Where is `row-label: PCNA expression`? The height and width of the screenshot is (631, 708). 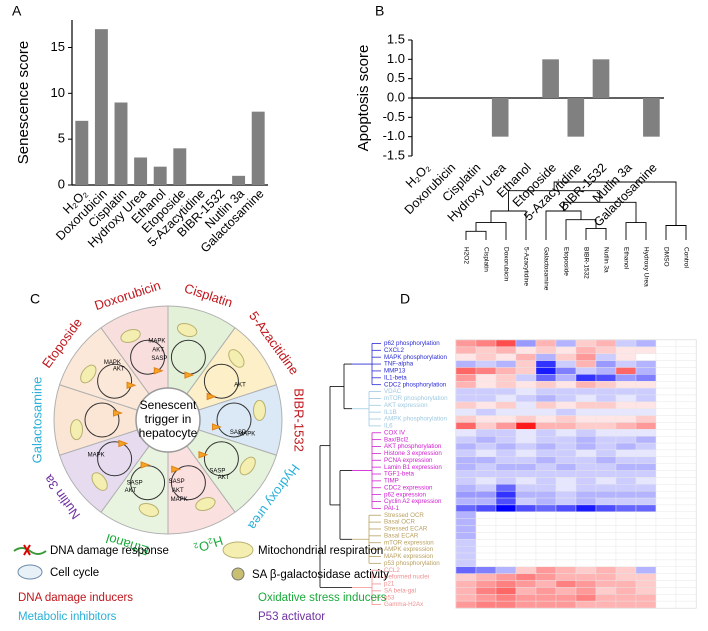 row-label: PCNA expression is located at coordinates (408, 460).